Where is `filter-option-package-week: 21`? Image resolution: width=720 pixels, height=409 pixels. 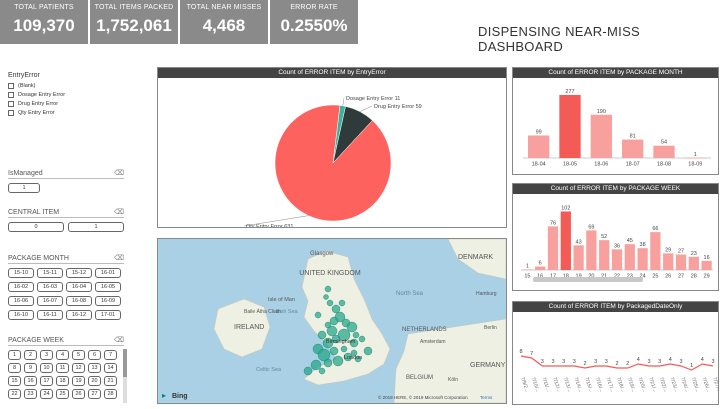
filter-option-package-week: 21 is located at coordinates (110, 381).